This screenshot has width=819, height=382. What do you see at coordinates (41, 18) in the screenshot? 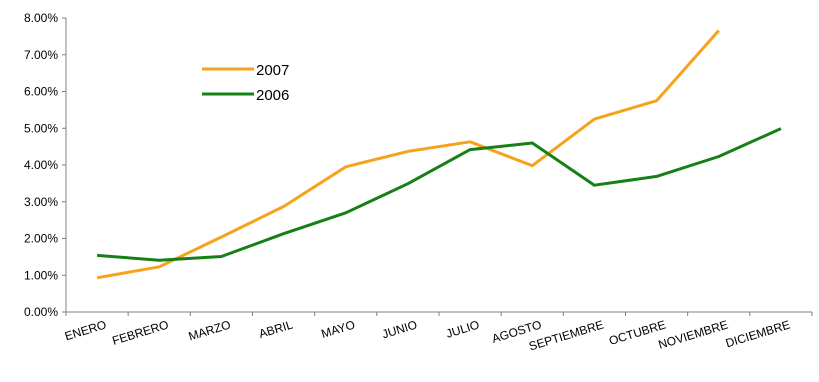
I see `y-tick-label: 8.00%` at bounding box center [41, 18].